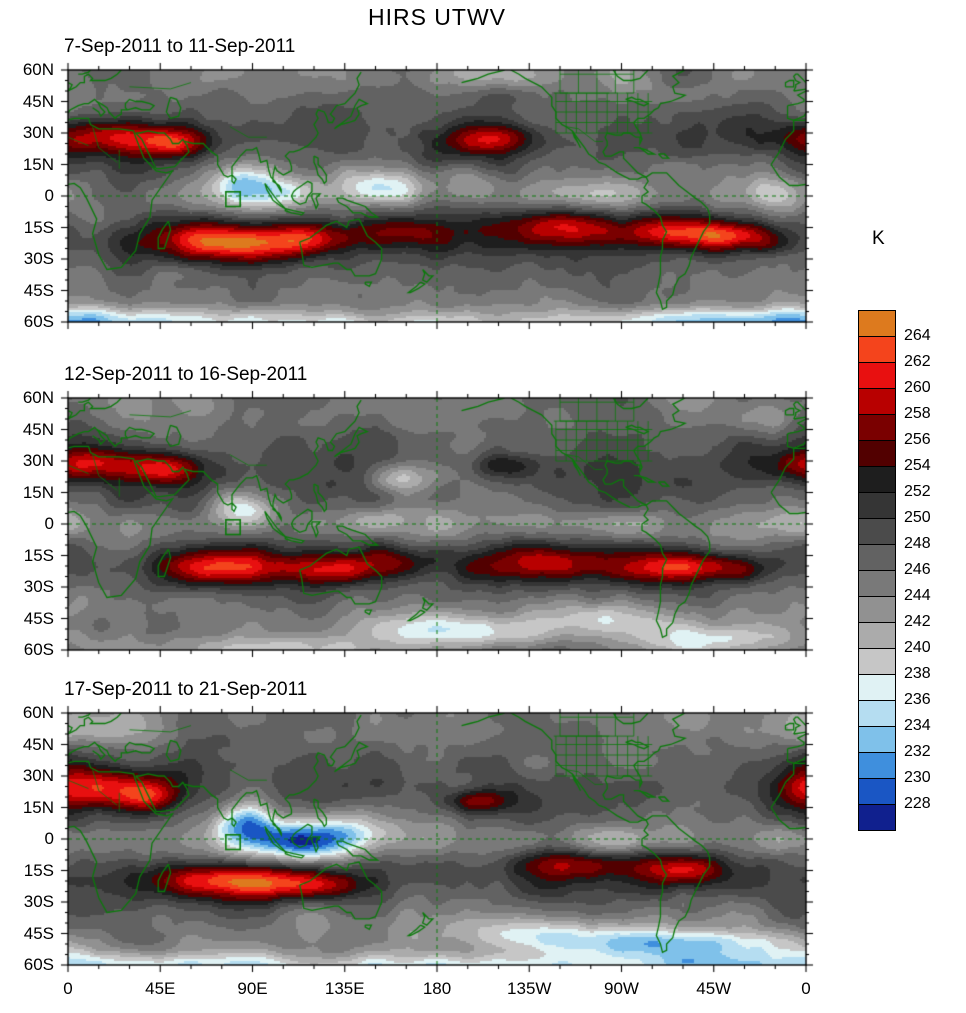 Image resolution: width=966 pixels, height=1013 pixels. Describe the element at coordinates (714, 988) in the screenshot. I see `lon-tick-label: 45W` at that location.